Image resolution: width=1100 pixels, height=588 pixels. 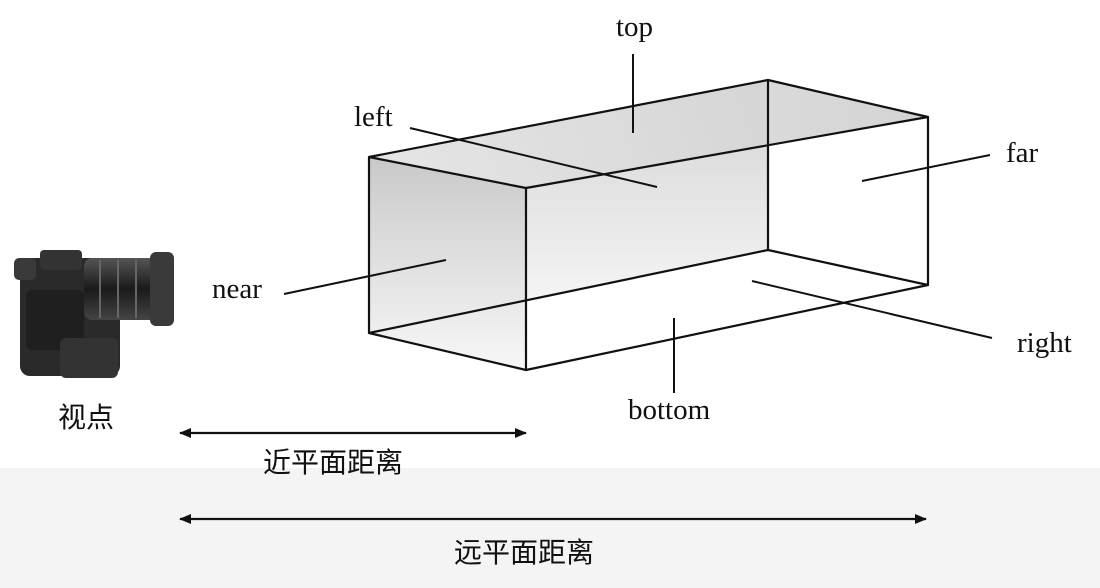 What do you see at coordinates (634, 27) in the screenshot?
I see `label-top: top` at bounding box center [634, 27].